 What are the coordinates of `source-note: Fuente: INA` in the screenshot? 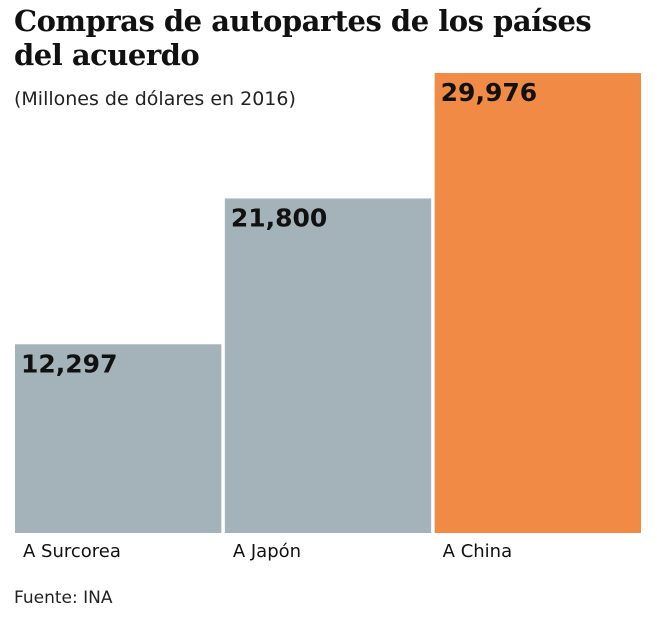 It's located at (63, 598).